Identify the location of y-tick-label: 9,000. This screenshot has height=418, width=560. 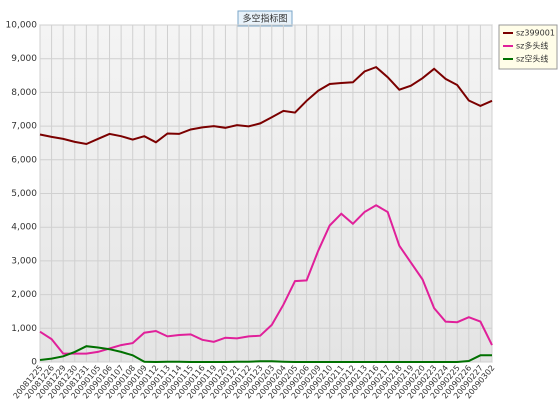
(24, 59).